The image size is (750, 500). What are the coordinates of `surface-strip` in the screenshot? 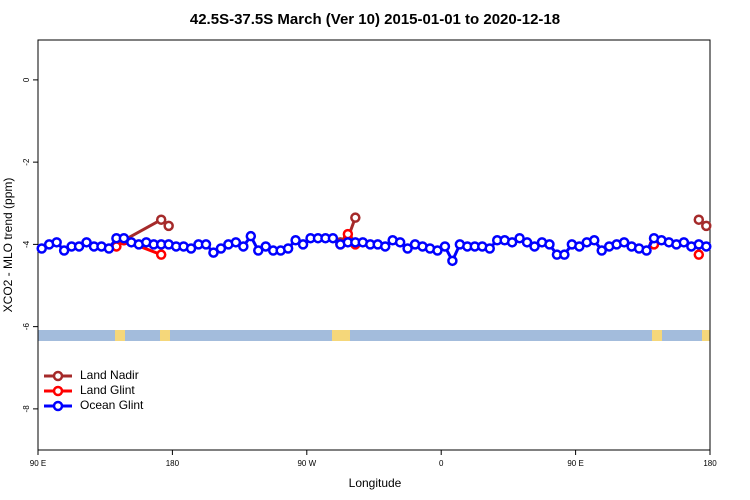 It's located at (374, 335).